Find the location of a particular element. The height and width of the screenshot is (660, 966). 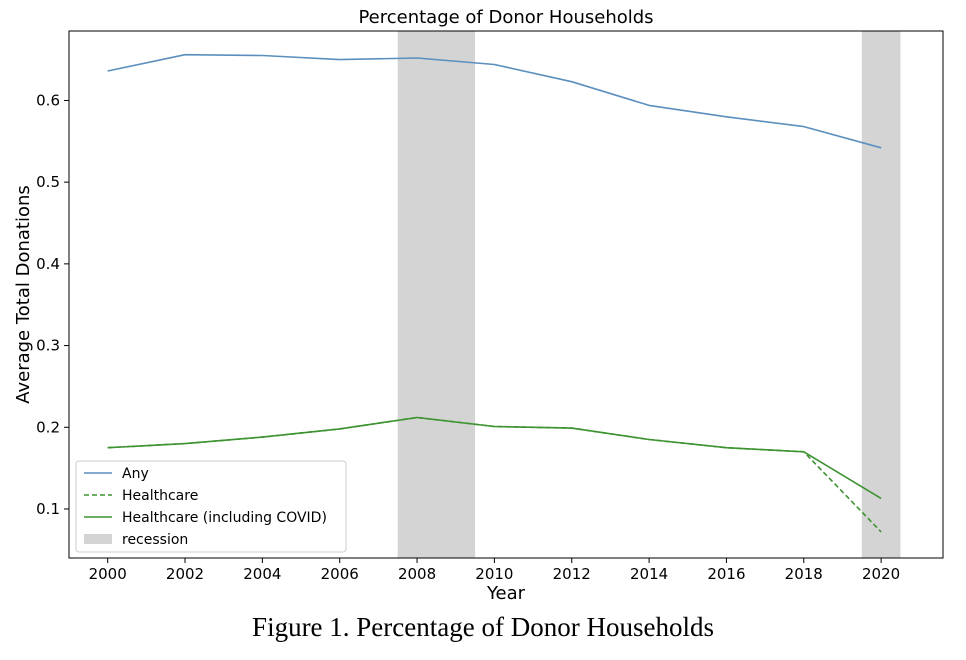

legend-swatch is located at coordinates (98, 539).